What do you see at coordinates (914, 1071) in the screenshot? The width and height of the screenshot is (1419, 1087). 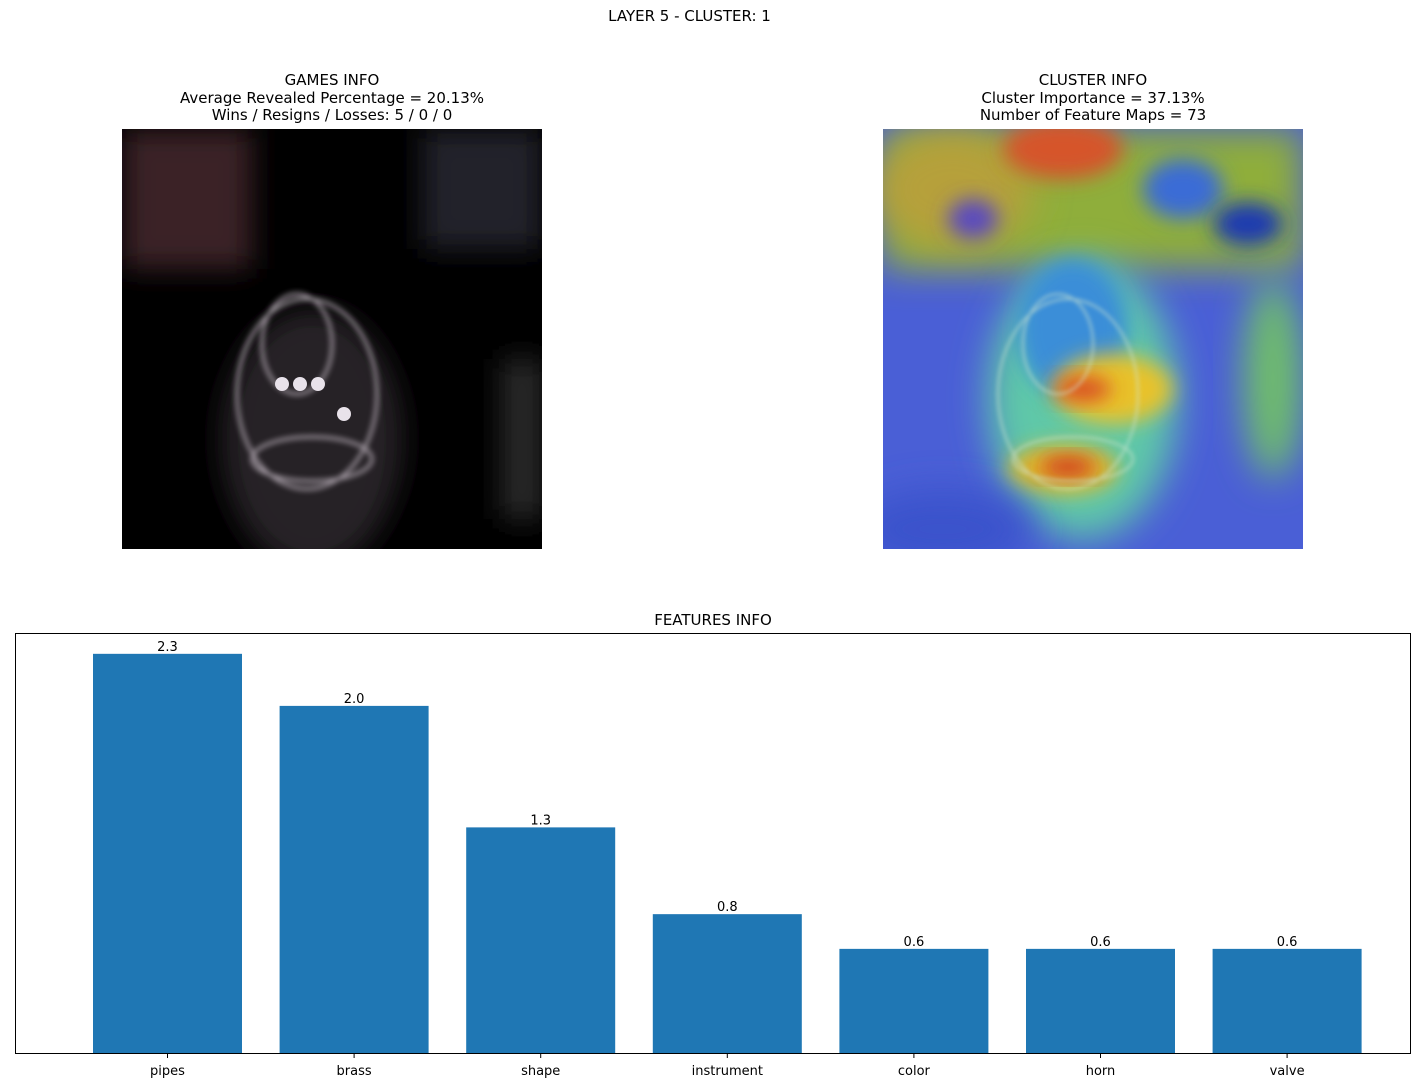 I see `x-tick-label: color` at bounding box center [914, 1071].